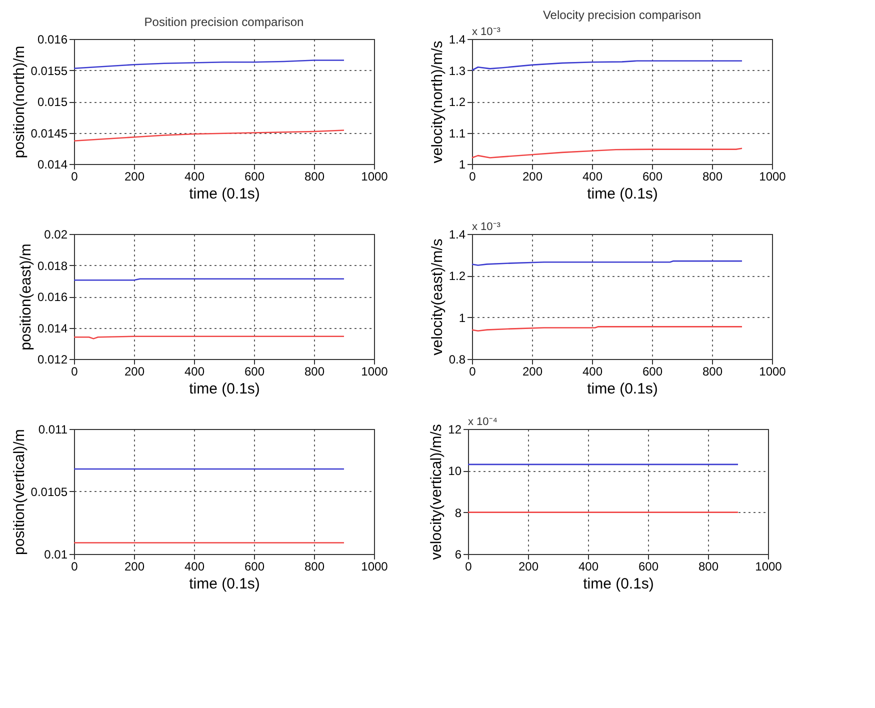 The image size is (875, 708). Describe the element at coordinates (56, 235) in the screenshot. I see `y-tick-label: 0.02` at that location.